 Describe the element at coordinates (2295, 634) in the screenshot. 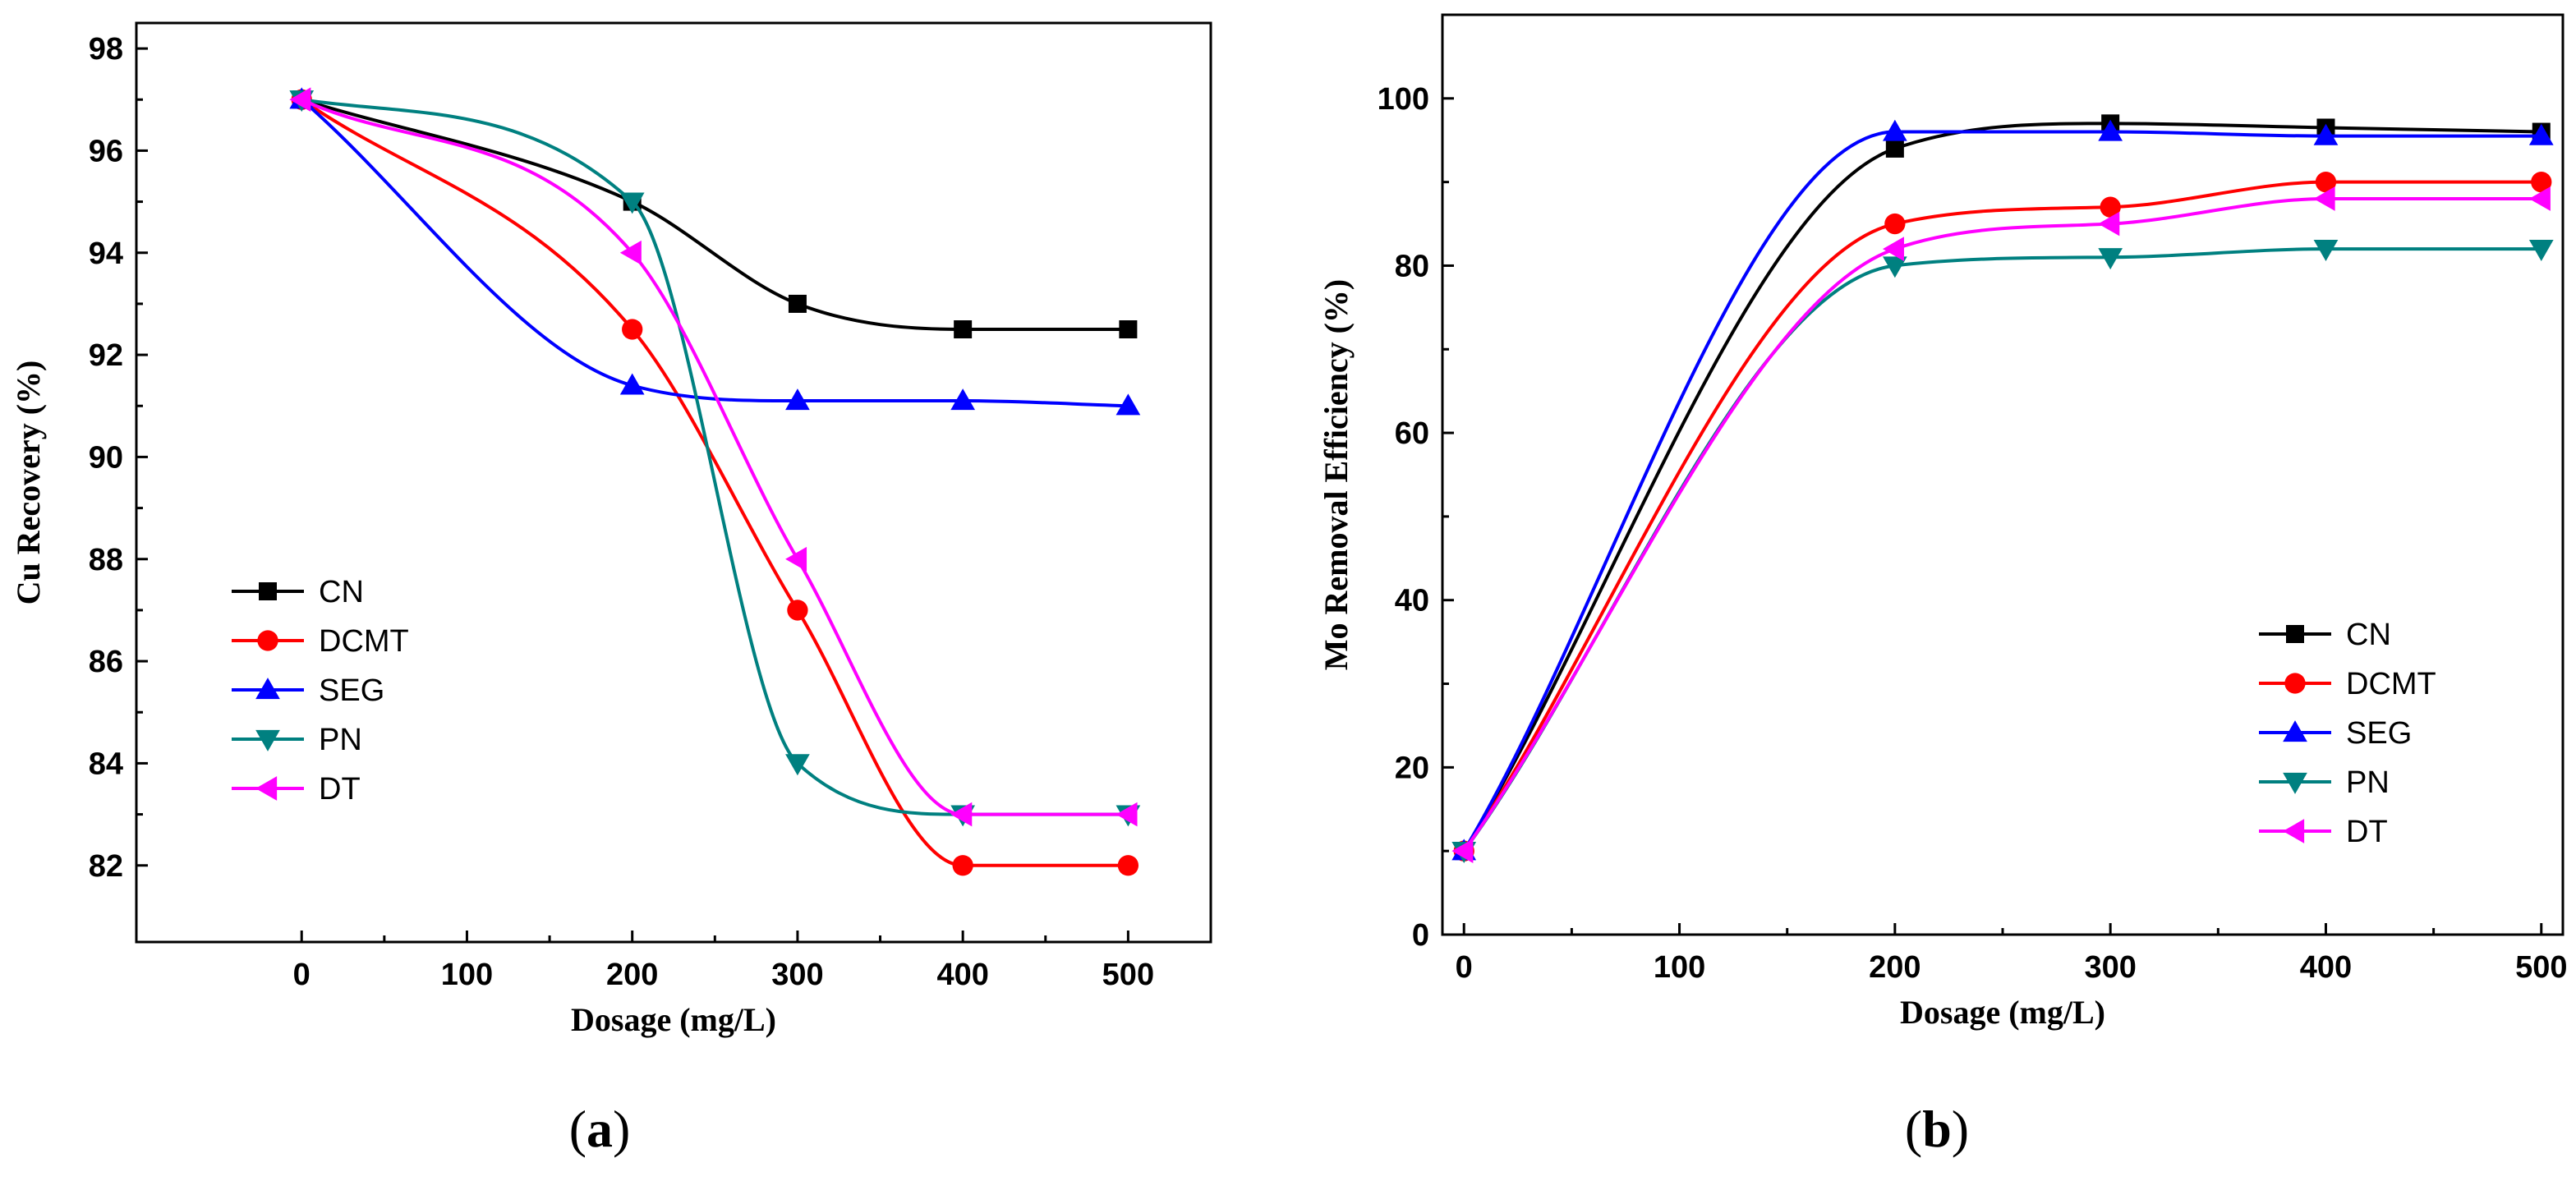

I see `legend-marker-cn` at that location.